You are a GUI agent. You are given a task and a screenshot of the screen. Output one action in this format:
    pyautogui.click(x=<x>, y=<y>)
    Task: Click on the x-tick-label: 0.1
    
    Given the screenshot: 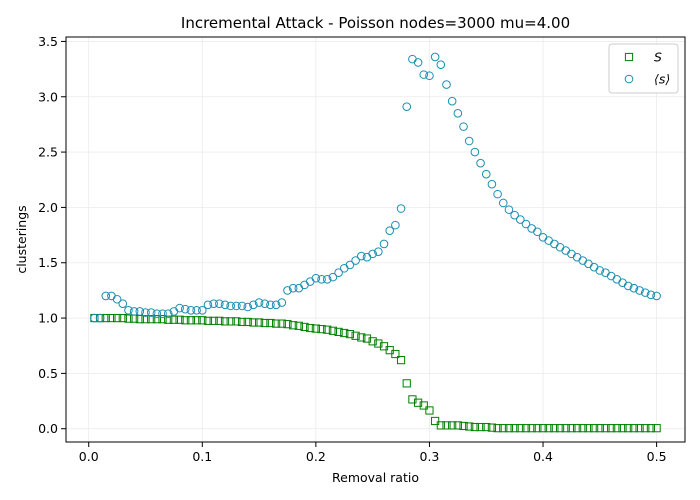 What is the action you would take?
    pyautogui.click(x=202, y=456)
    